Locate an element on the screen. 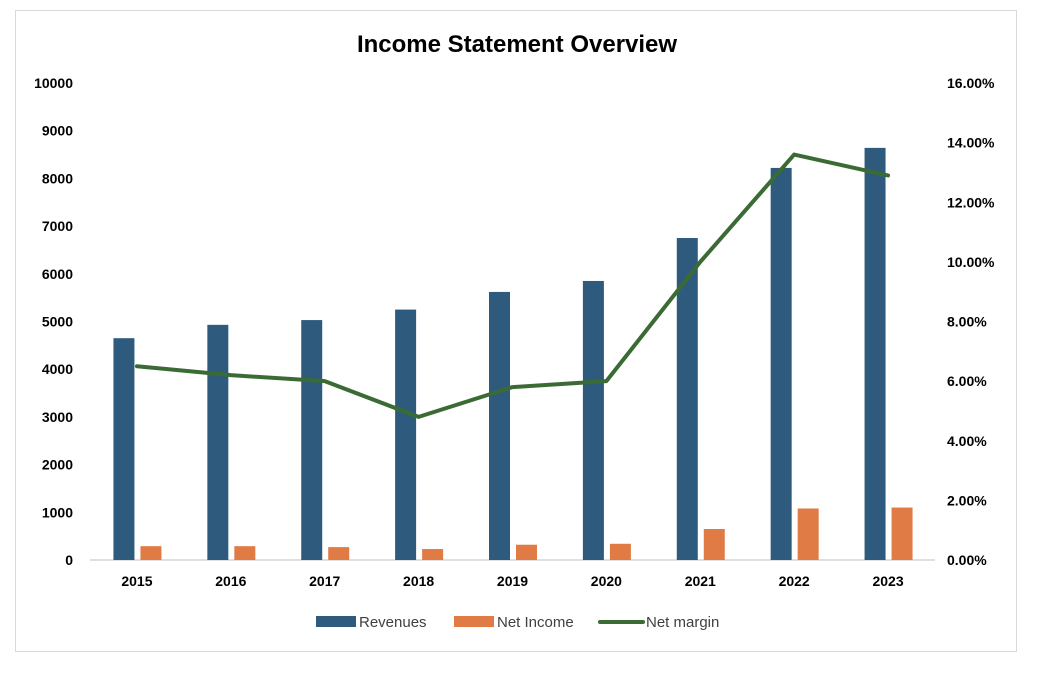 The width and height of the screenshot is (1038, 674). bar-net-income-2018 is located at coordinates (433, 554).